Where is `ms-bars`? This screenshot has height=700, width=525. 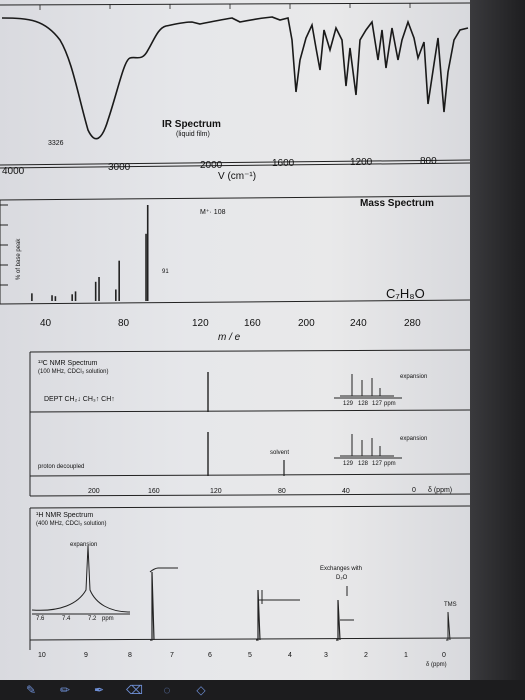
ms-bars is located at coordinates (90, 253).